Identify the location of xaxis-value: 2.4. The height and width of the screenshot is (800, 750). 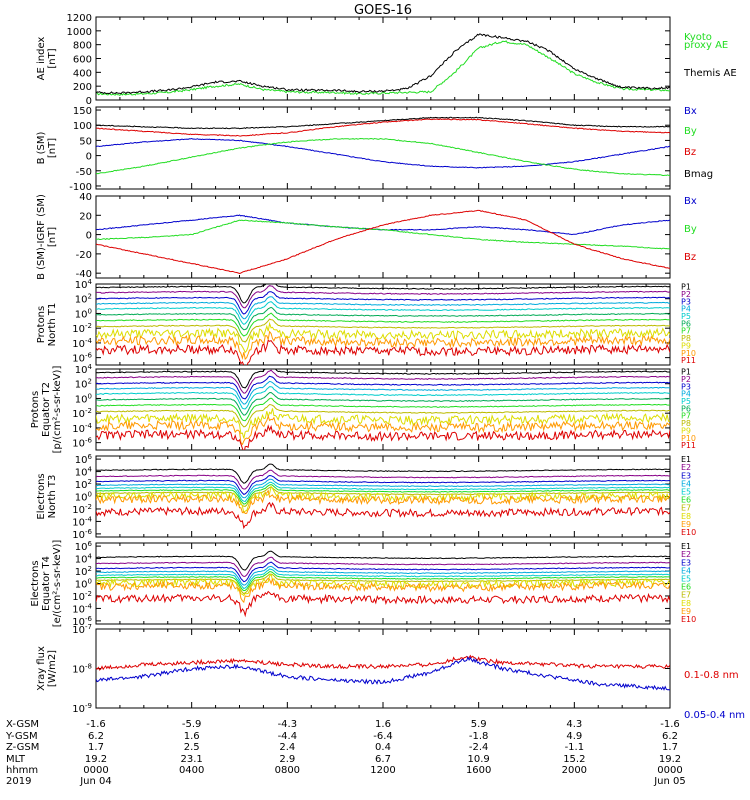
(287, 747).